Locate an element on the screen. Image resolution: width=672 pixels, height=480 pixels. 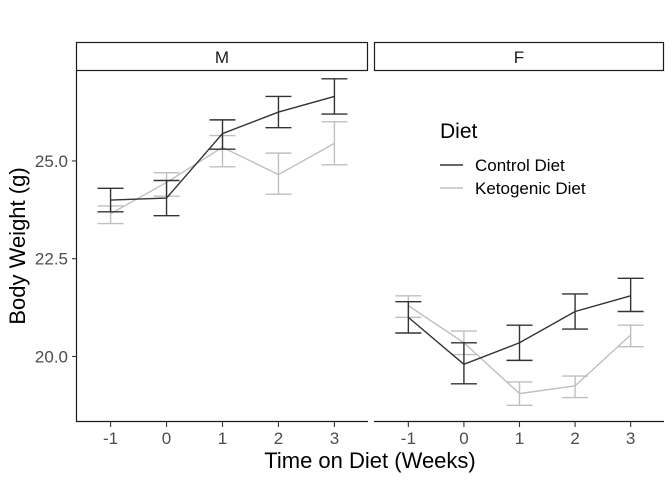
y-tick-label: 22.5 is located at coordinates (51, 259).